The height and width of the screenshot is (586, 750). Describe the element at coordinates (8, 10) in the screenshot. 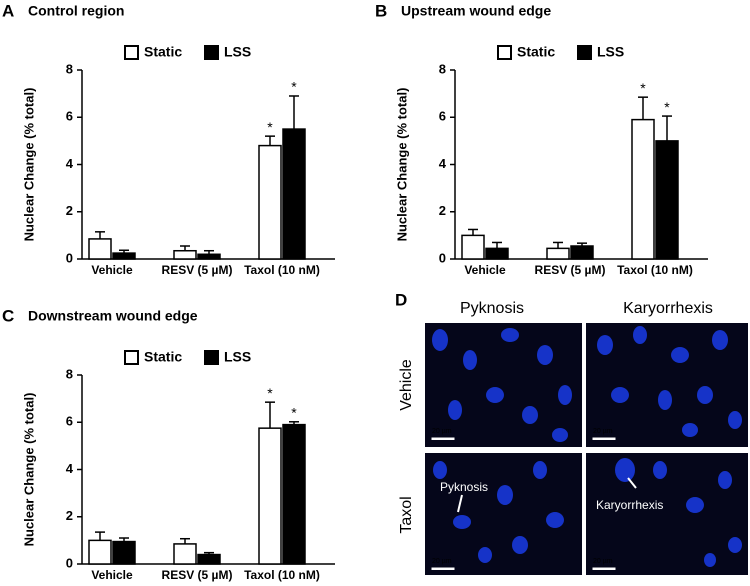

I see `panel-label: A` at that location.